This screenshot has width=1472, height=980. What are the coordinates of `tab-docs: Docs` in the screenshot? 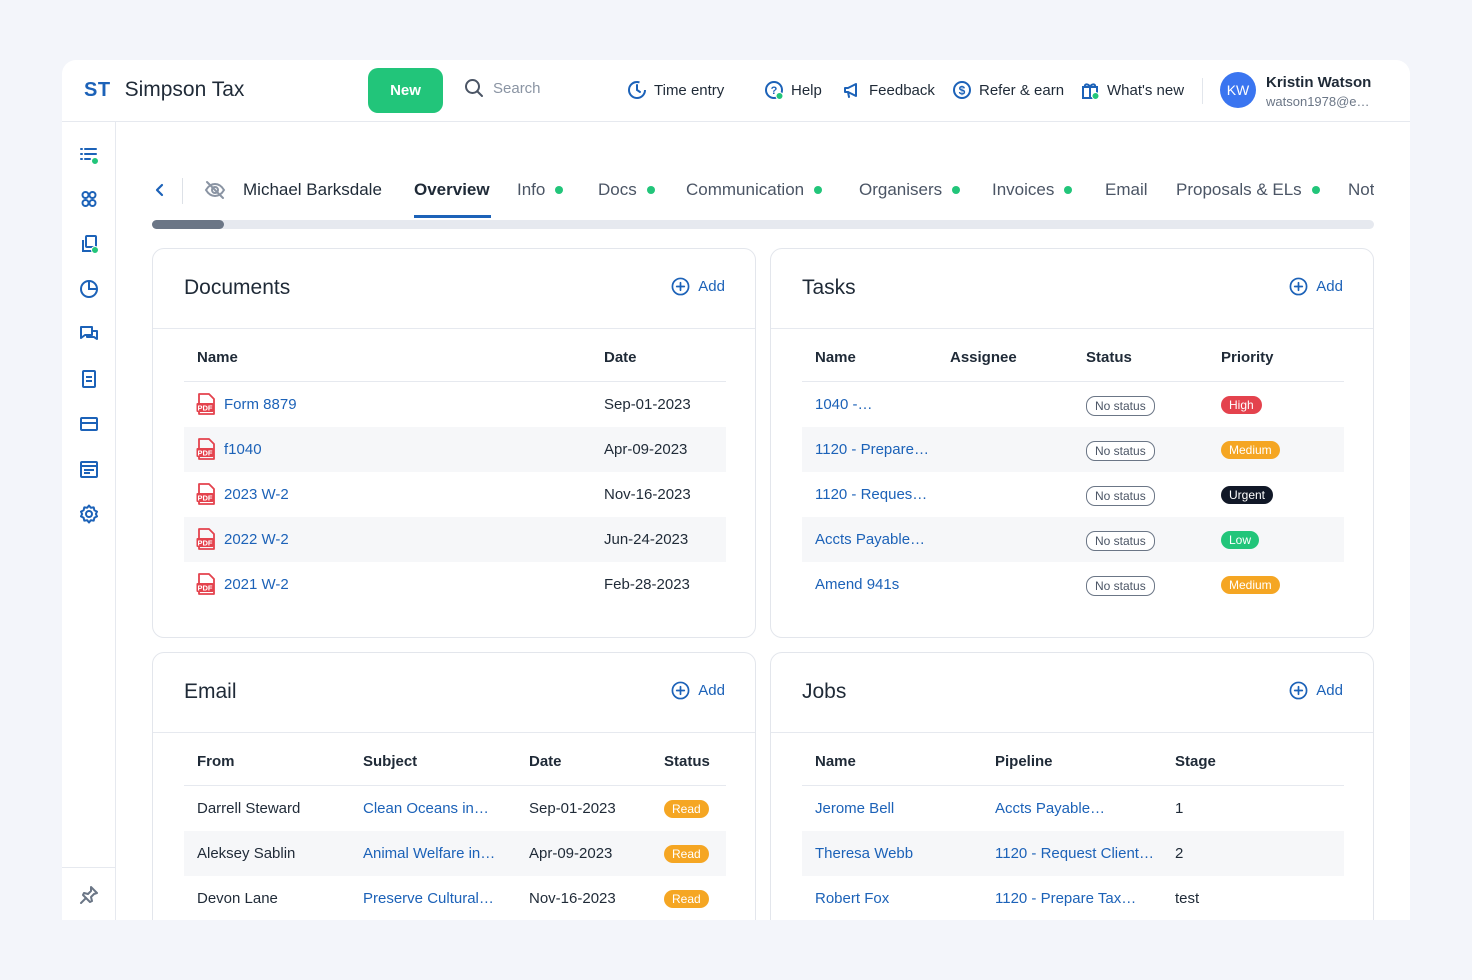 It's located at (626, 190).